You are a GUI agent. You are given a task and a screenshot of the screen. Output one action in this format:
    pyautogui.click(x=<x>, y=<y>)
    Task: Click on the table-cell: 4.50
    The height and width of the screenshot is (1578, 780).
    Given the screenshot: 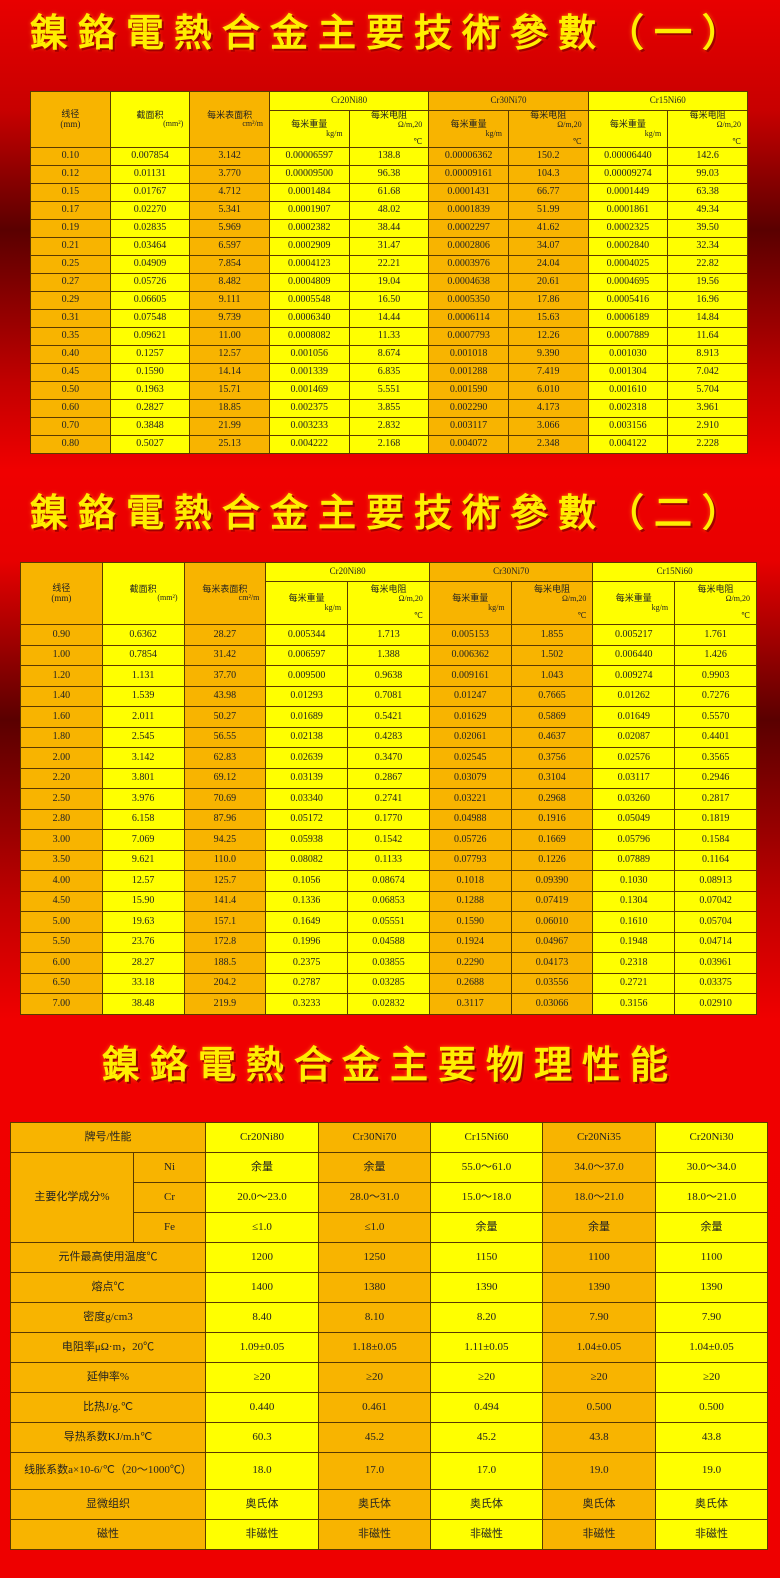 What is the action you would take?
    pyautogui.click(x=61, y=901)
    